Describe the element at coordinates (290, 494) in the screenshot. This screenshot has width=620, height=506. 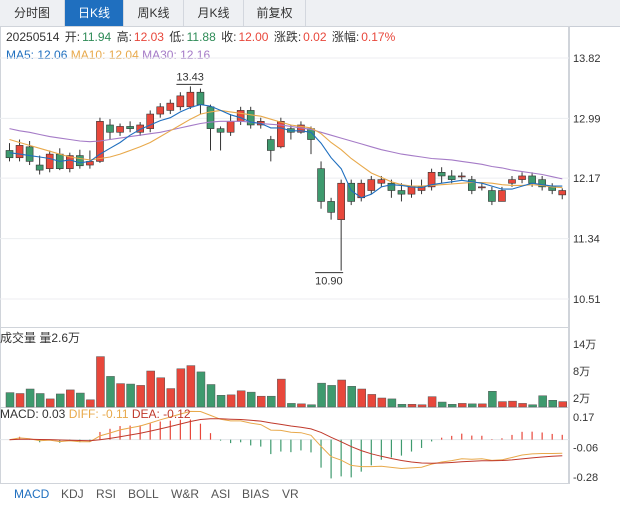
I see `indicator-tab-vr: VR` at that location.